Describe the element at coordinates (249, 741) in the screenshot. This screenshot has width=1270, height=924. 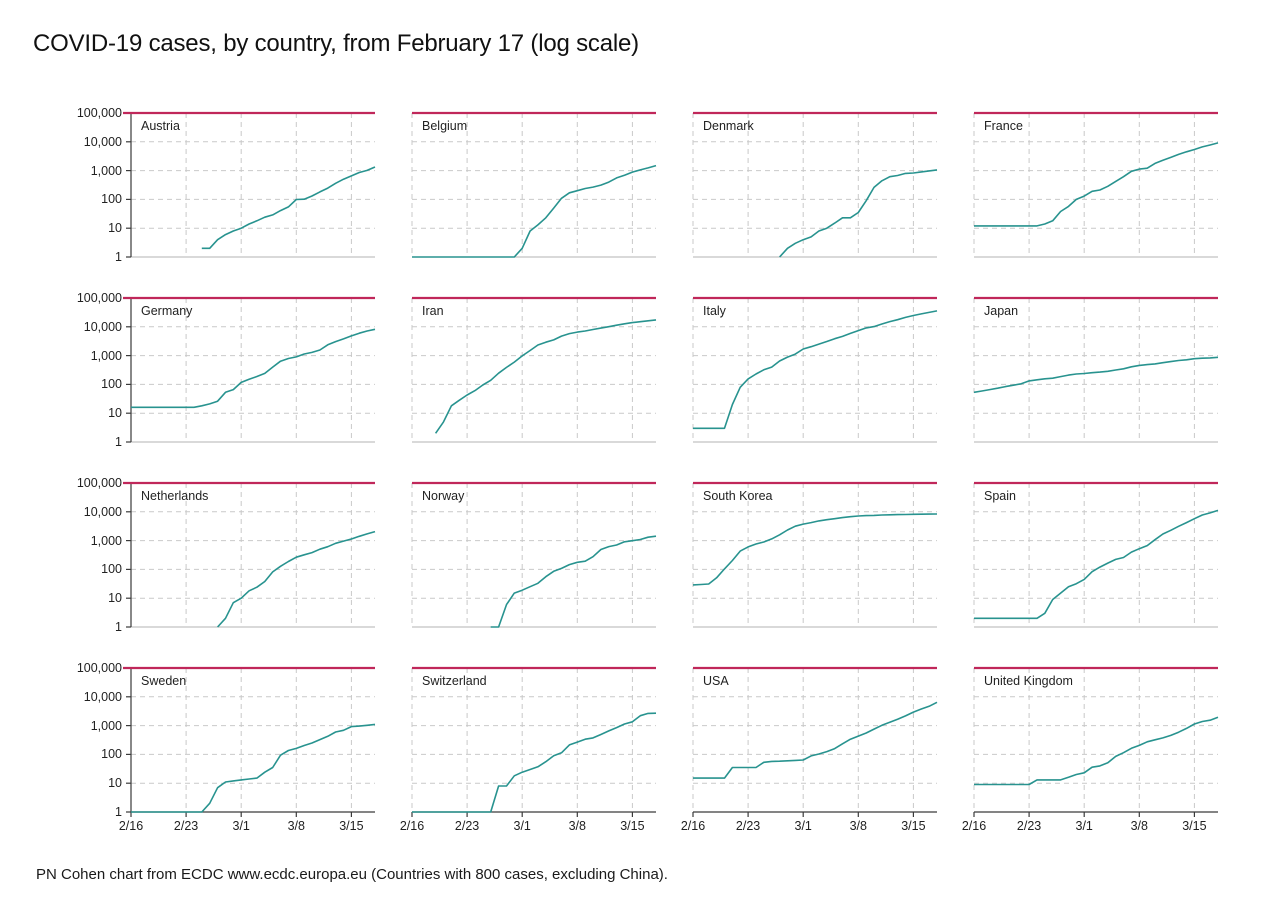
I see `panel-chart-sweden` at that location.